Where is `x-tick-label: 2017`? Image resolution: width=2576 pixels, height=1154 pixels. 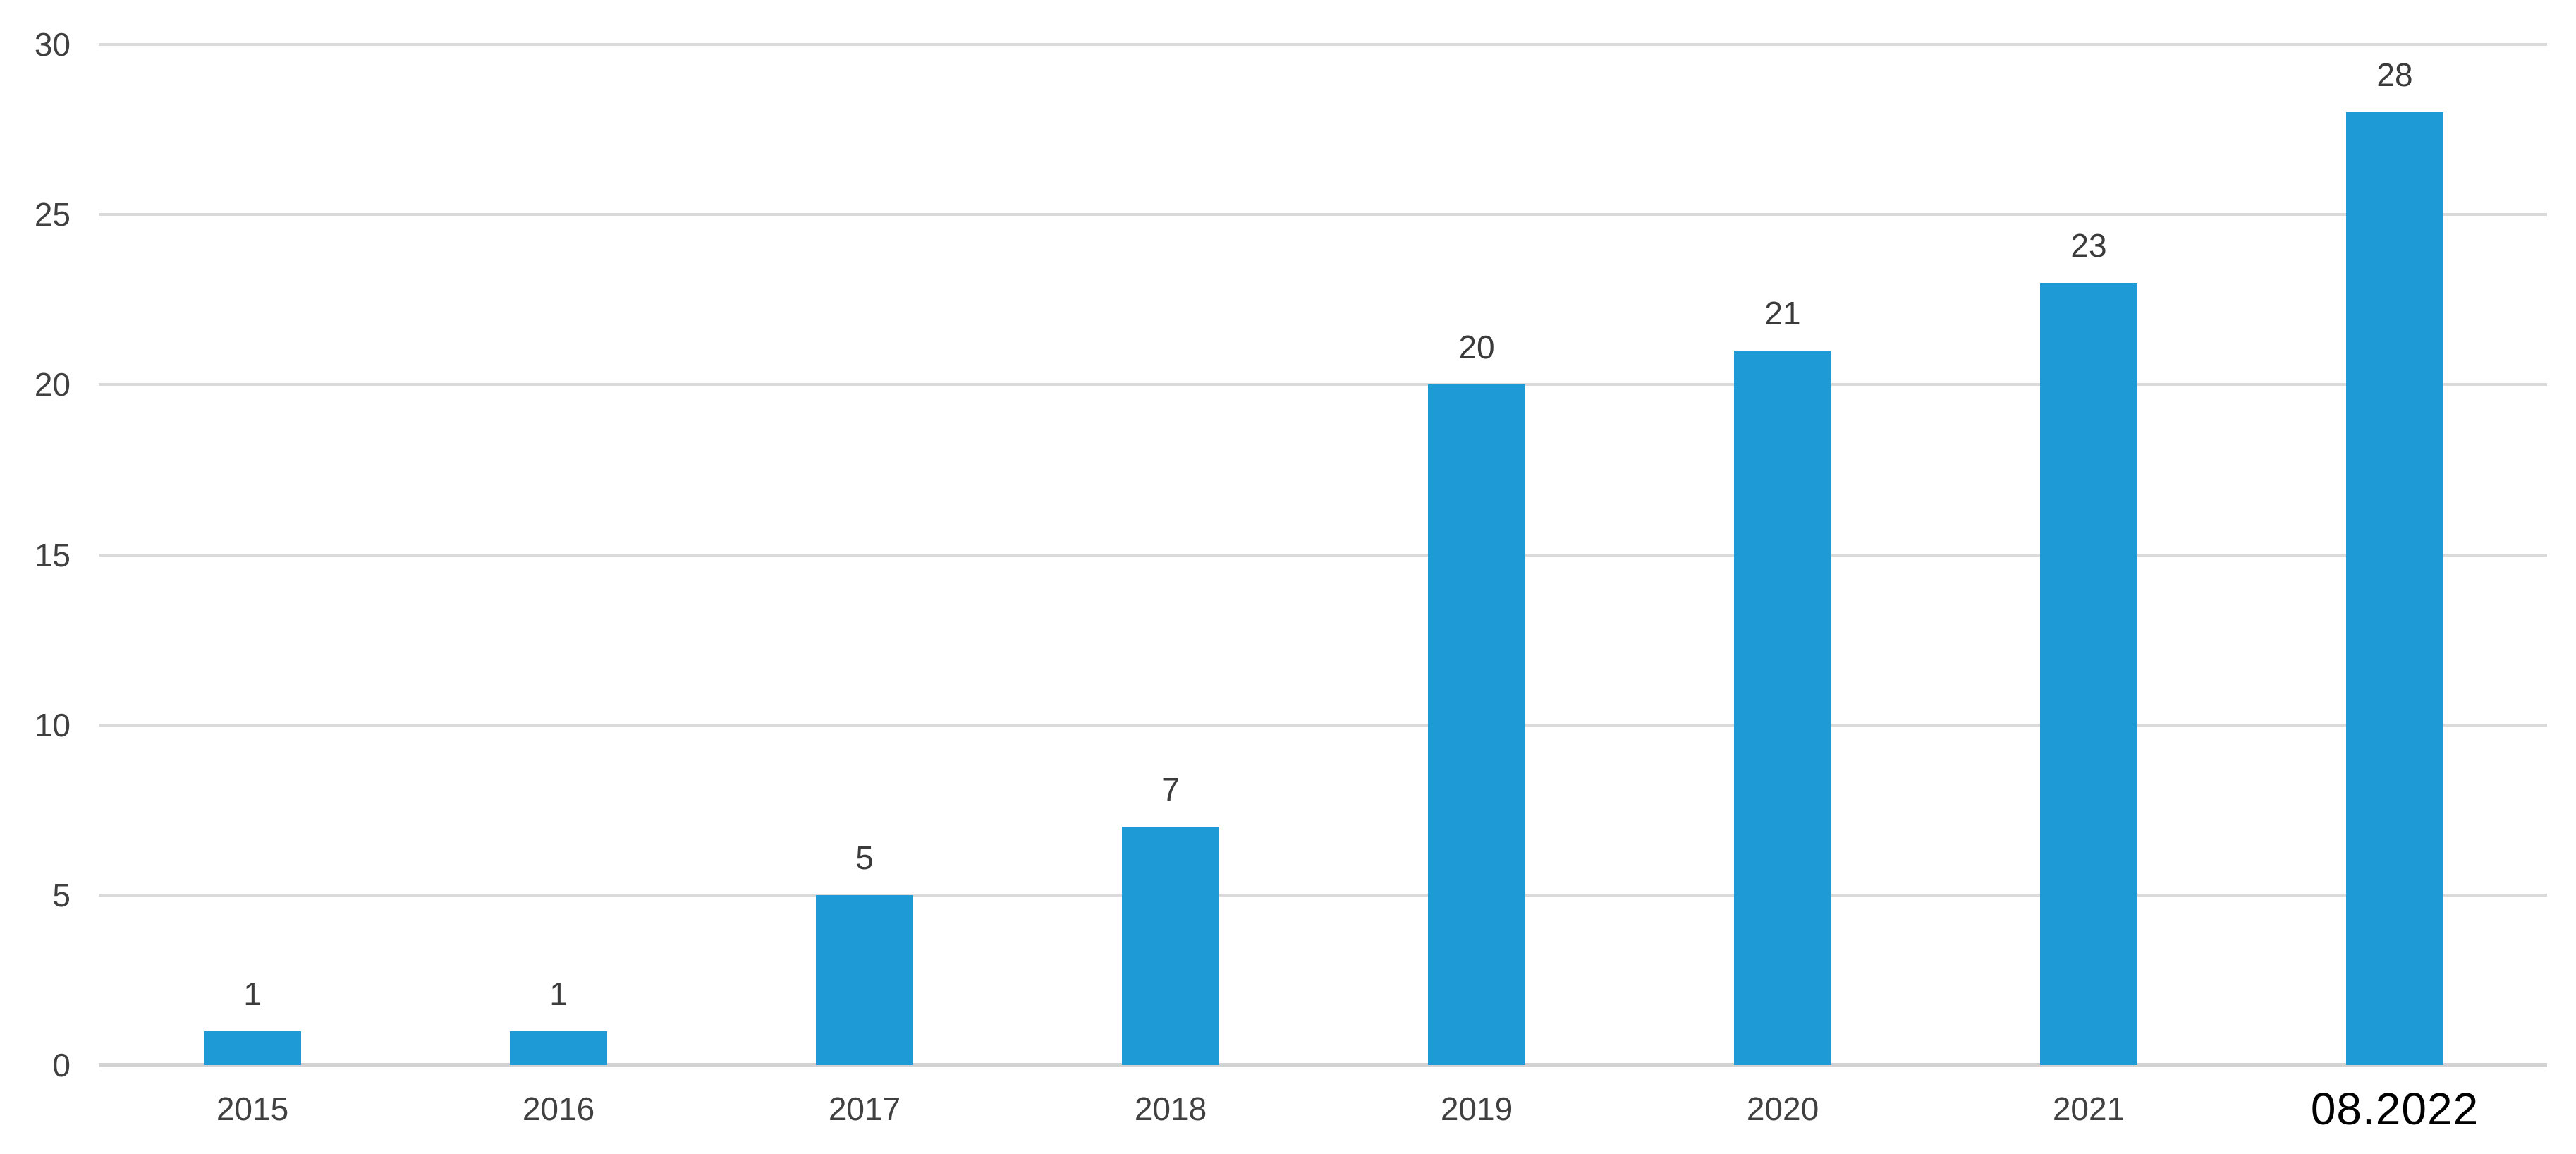 x-tick-label: 2017 is located at coordinates (865, 1109).